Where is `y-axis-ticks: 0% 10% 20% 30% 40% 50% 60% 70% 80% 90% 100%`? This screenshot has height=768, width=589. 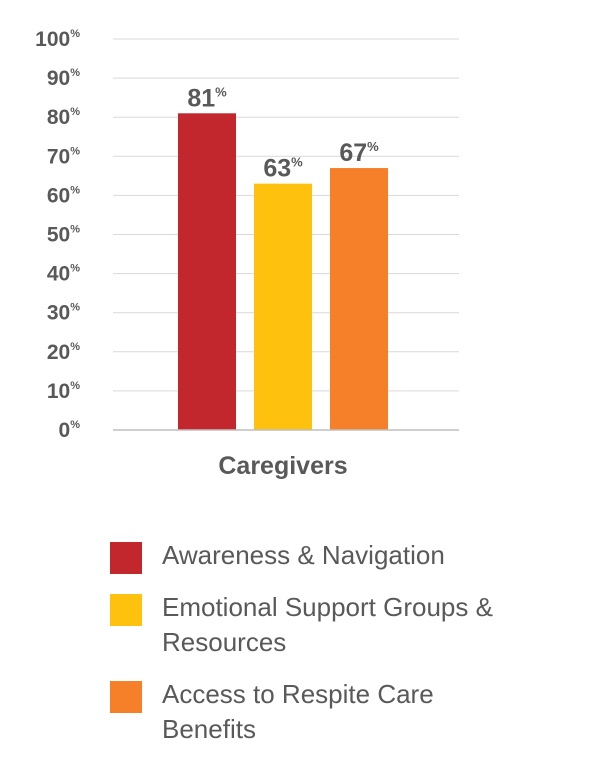 y-axis-ticks: 0% 10% 20% 30% 40% 50% 60% 70% 80% 90% 100% is located at coordinates (57, 235).